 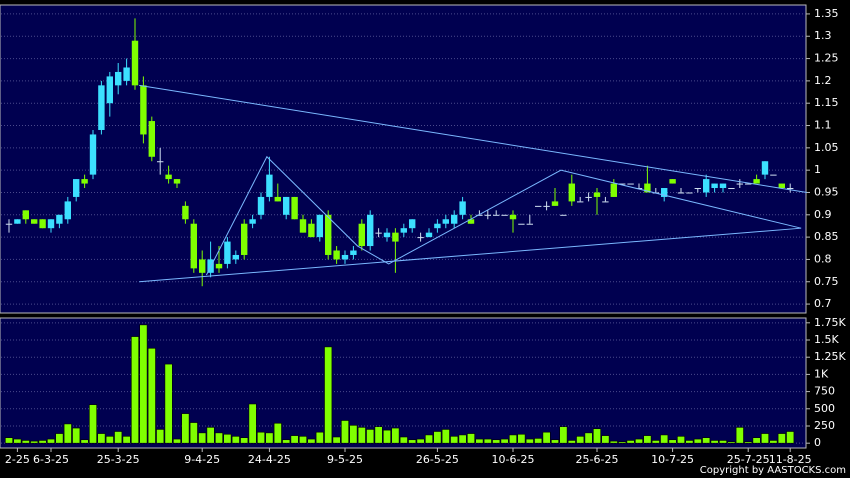 I want to click on y-tick-label: 0.75, so click(x=826, y=281).